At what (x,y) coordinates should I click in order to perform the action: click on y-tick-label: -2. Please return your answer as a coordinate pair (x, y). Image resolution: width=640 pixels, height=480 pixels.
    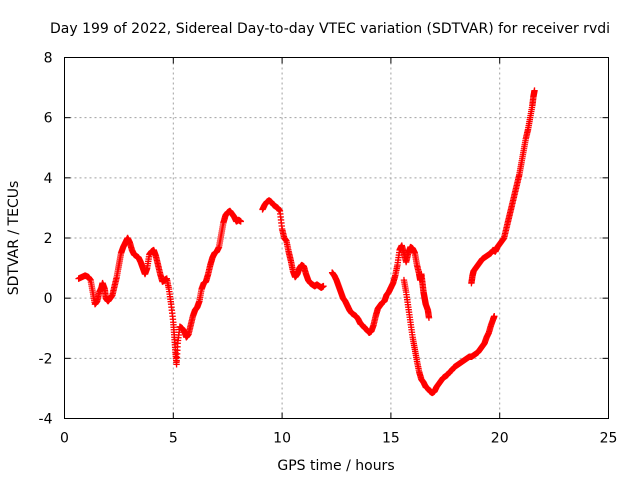
    Looking at the image, I should click on (46, 359).